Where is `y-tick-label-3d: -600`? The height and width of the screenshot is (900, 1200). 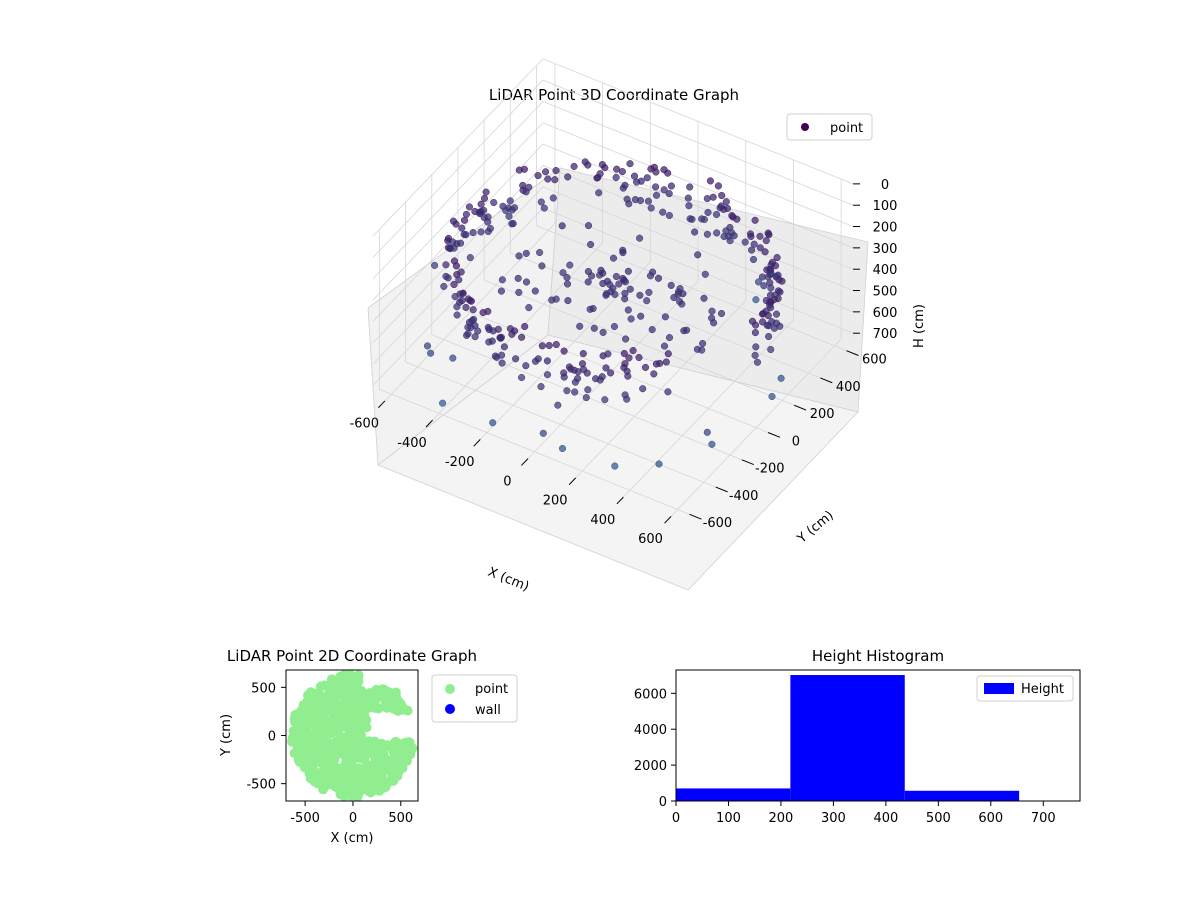
y-tick-label-3d: -600 is located at coordinates (718, 523).